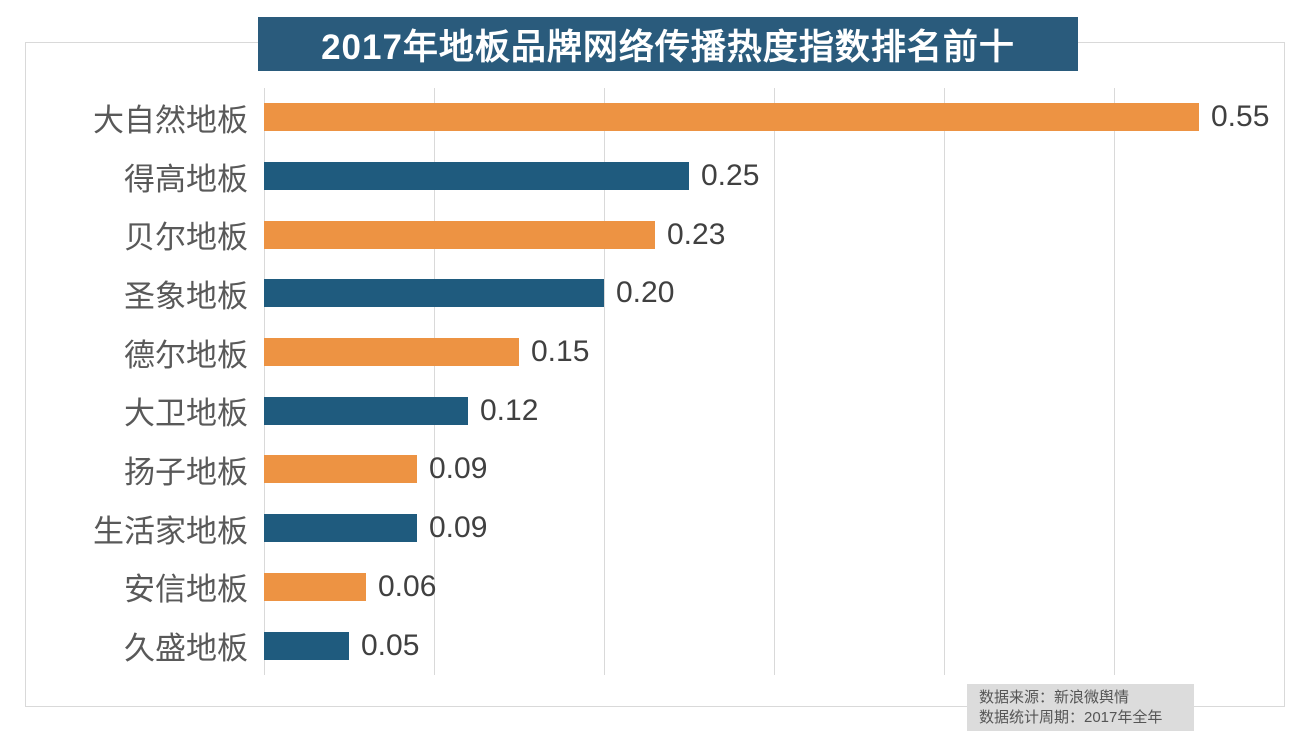  I want to click on source-note-line1: 数据来源：新浪微舆情, so click(1054, 697).